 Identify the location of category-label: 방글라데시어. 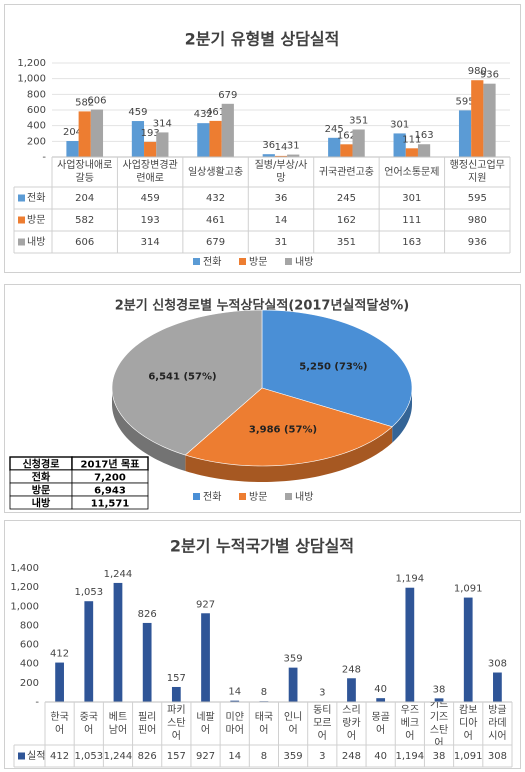
(497, 723).